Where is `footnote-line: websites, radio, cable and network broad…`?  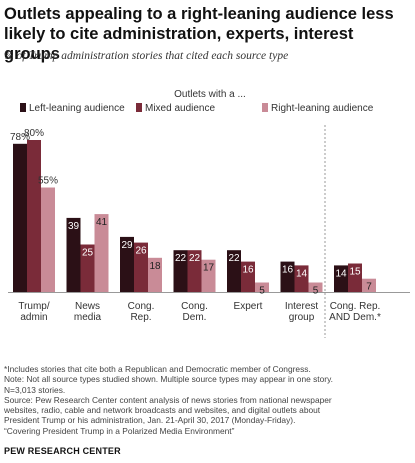
footnote-line: websites, radio, cable and network broad… is located at coordinates (162, 410).